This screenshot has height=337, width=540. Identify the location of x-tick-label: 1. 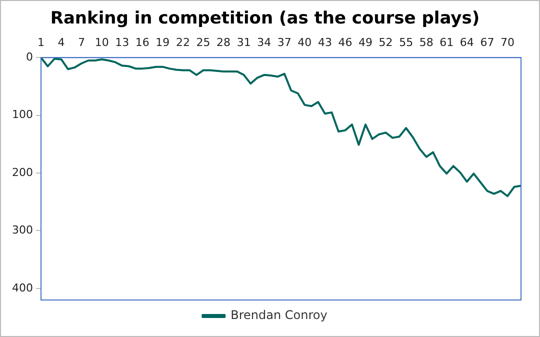
(40, 42).